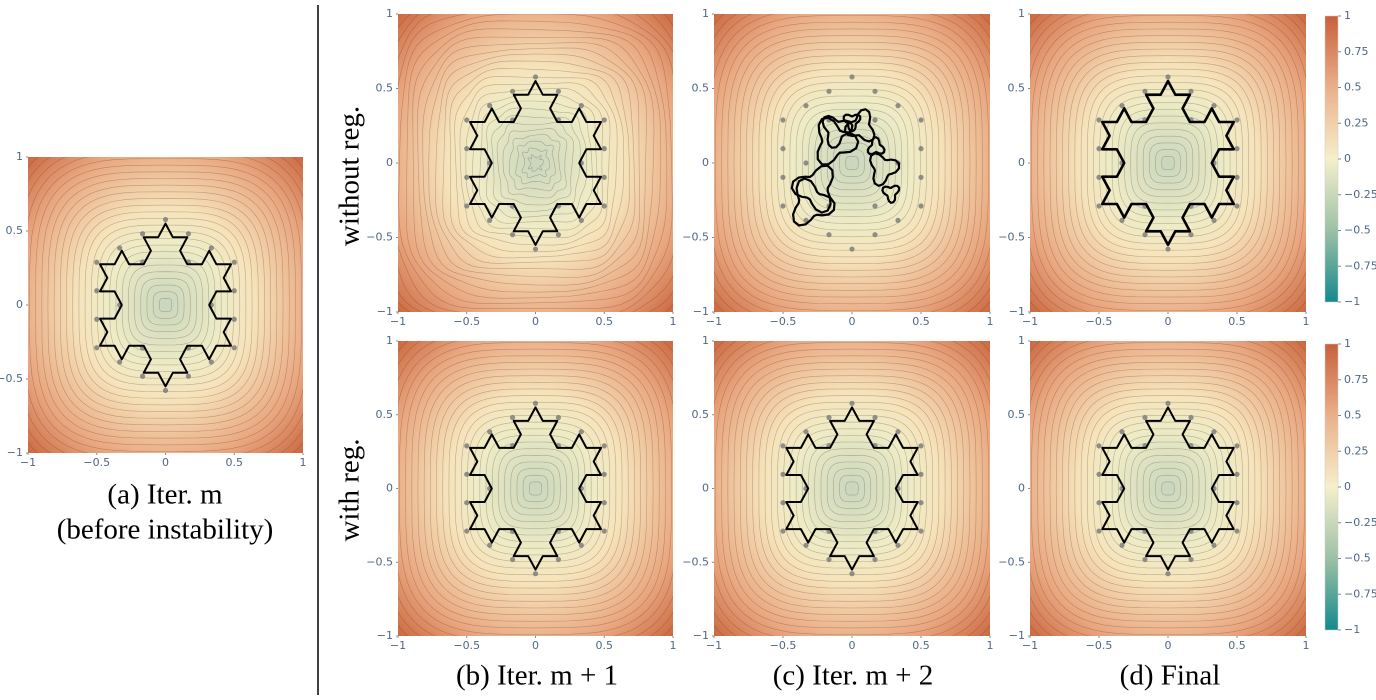  What do you see at coordinates (379, 237) in the screenshot?
I see `y-tick-label: −0.5` at bounding box center [379, 237].